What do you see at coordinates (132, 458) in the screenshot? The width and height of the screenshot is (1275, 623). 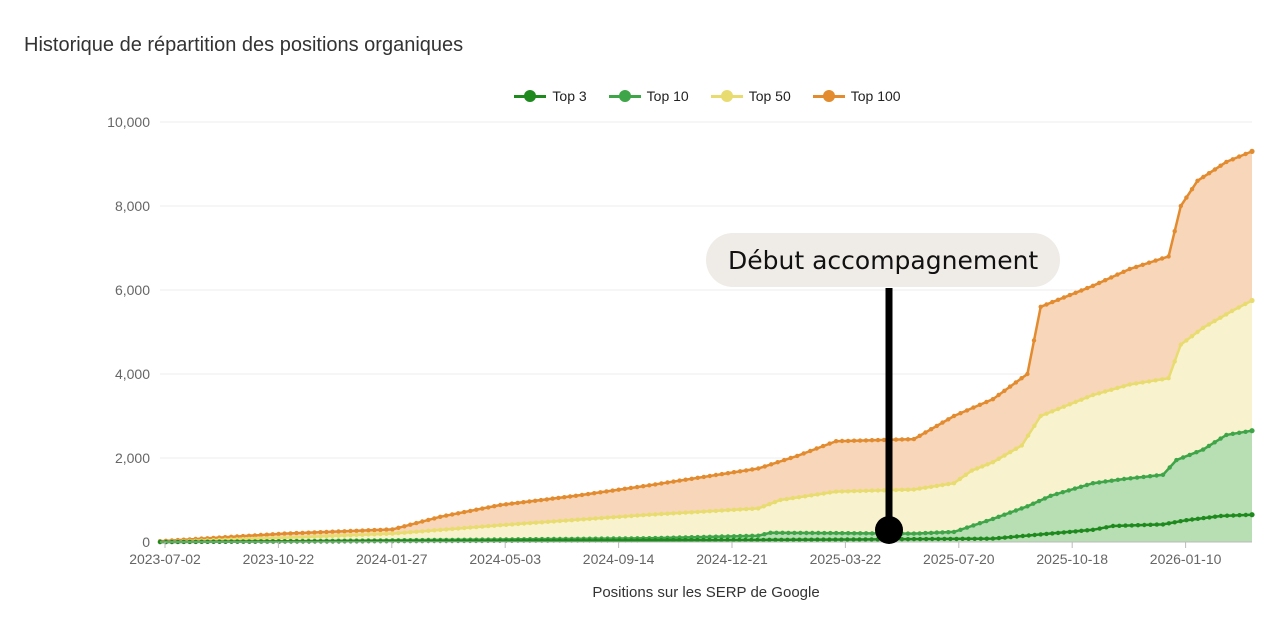 I see `y-tick-label: 2,000` at bounding box center [132, 458].